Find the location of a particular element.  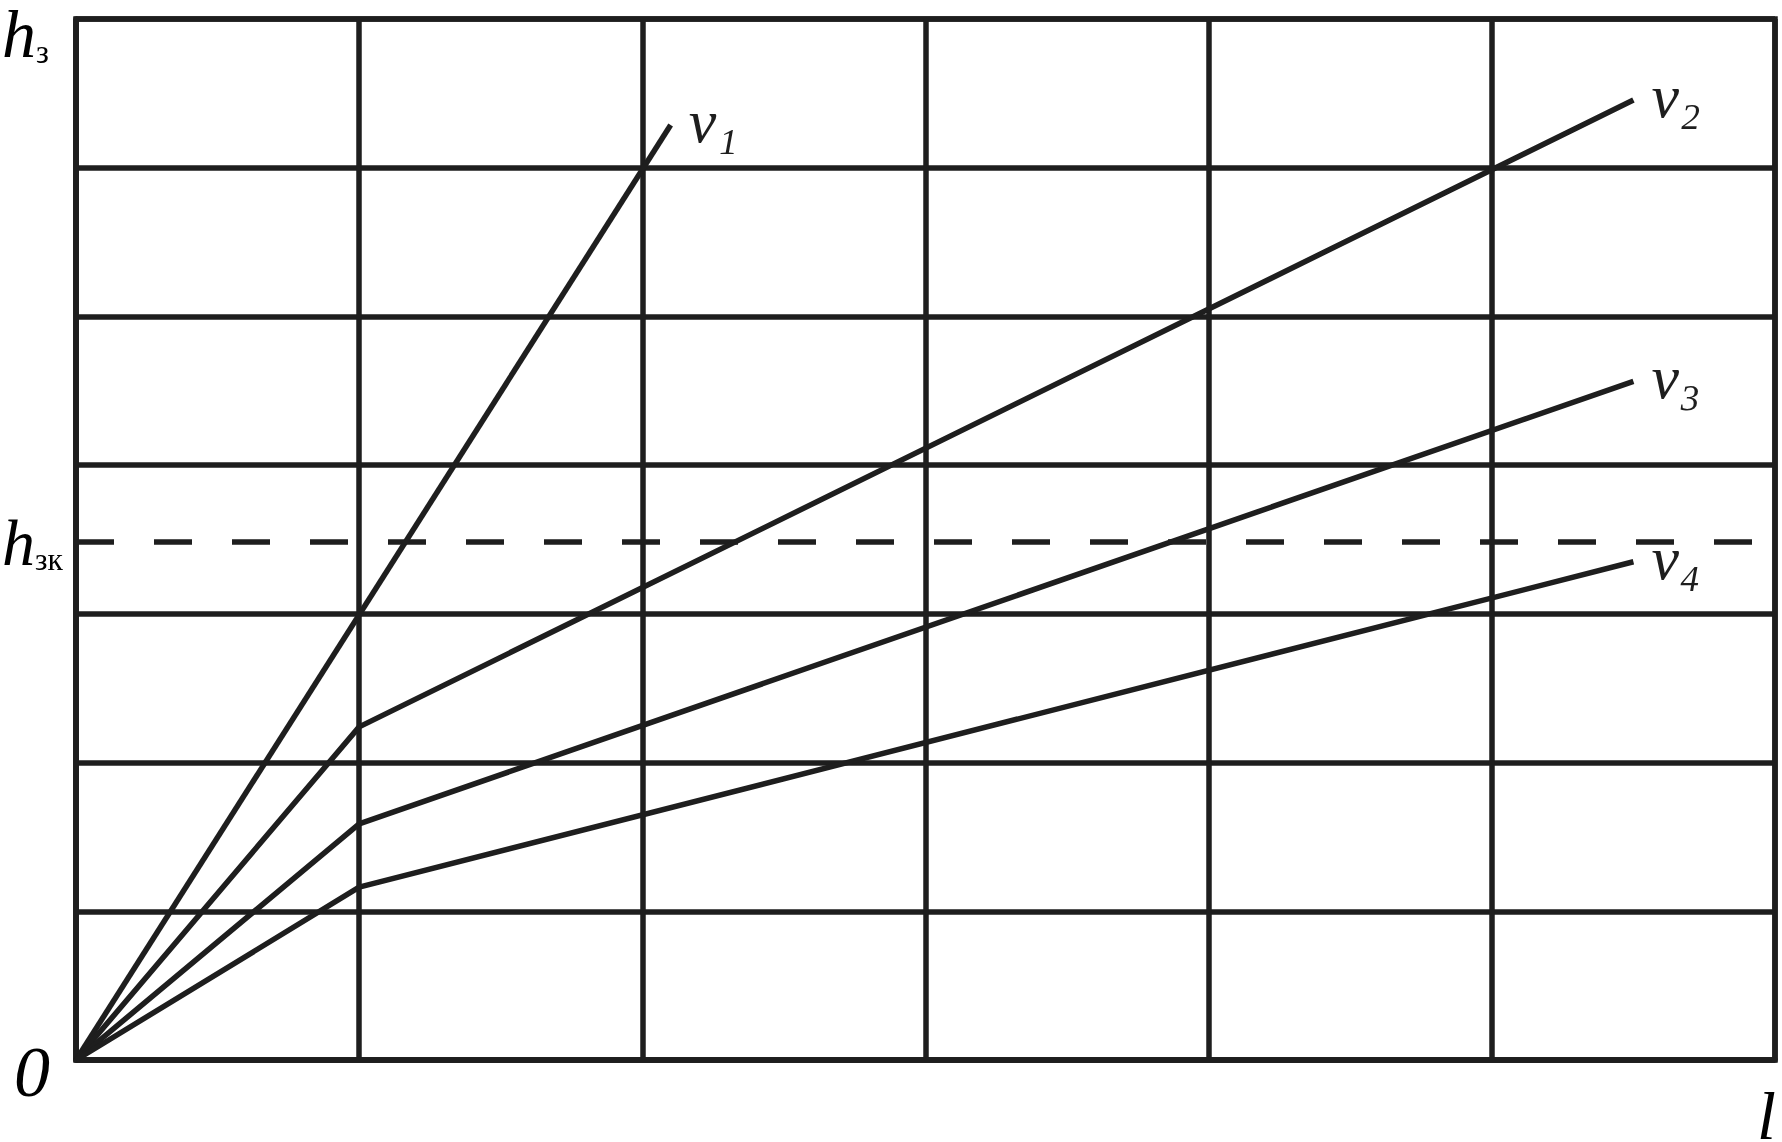

series-label: v₂ is located at coordinates (1676, 96).